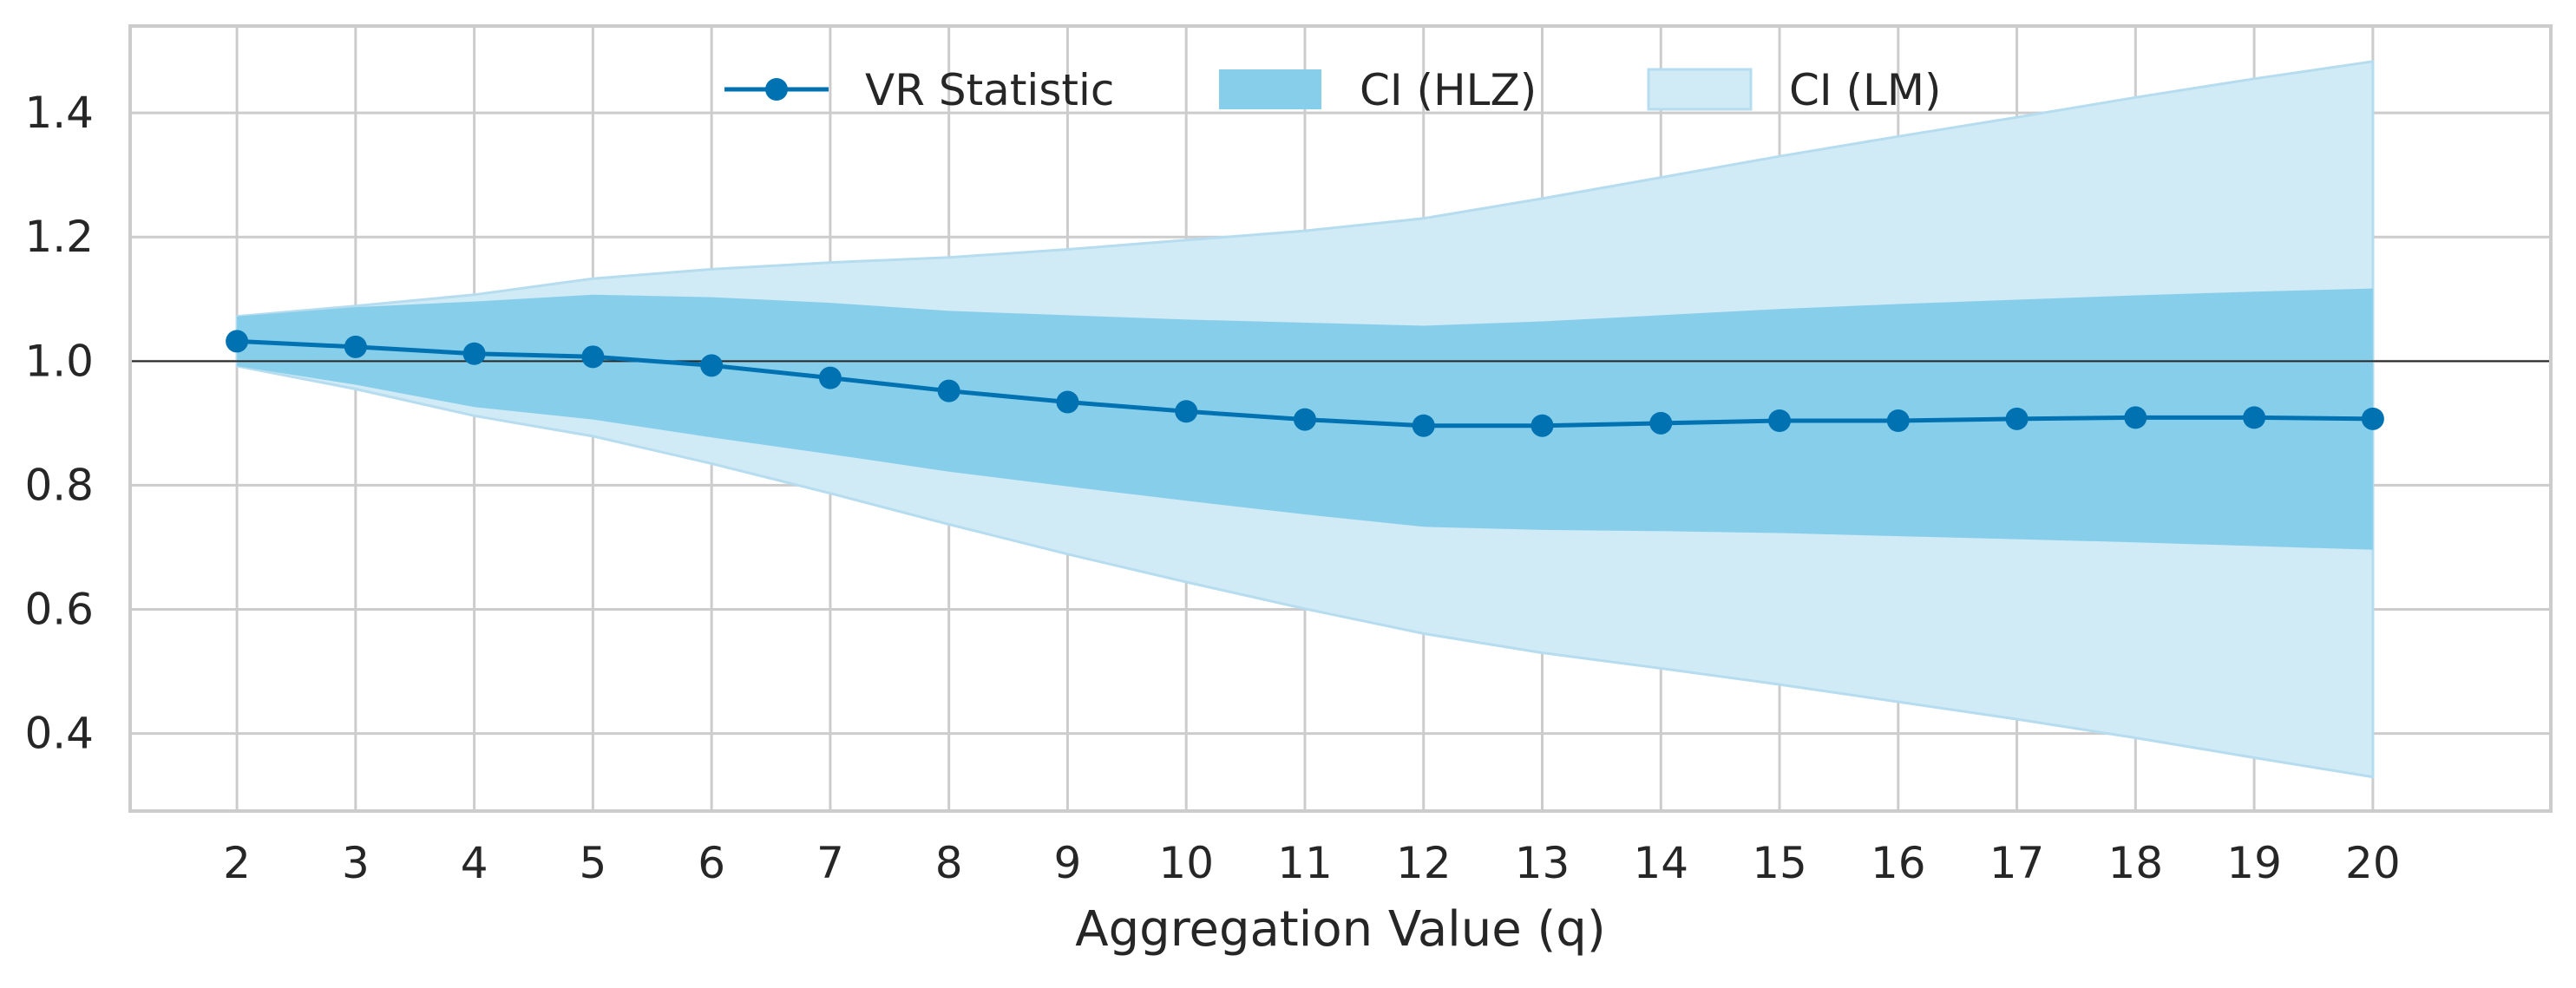 This screenshot has height=988, width=2576. What do you see at coordinates (2136, 863) in the screenshot?
I see `x-tick-label: 18` at bounding box center [2136, 863].